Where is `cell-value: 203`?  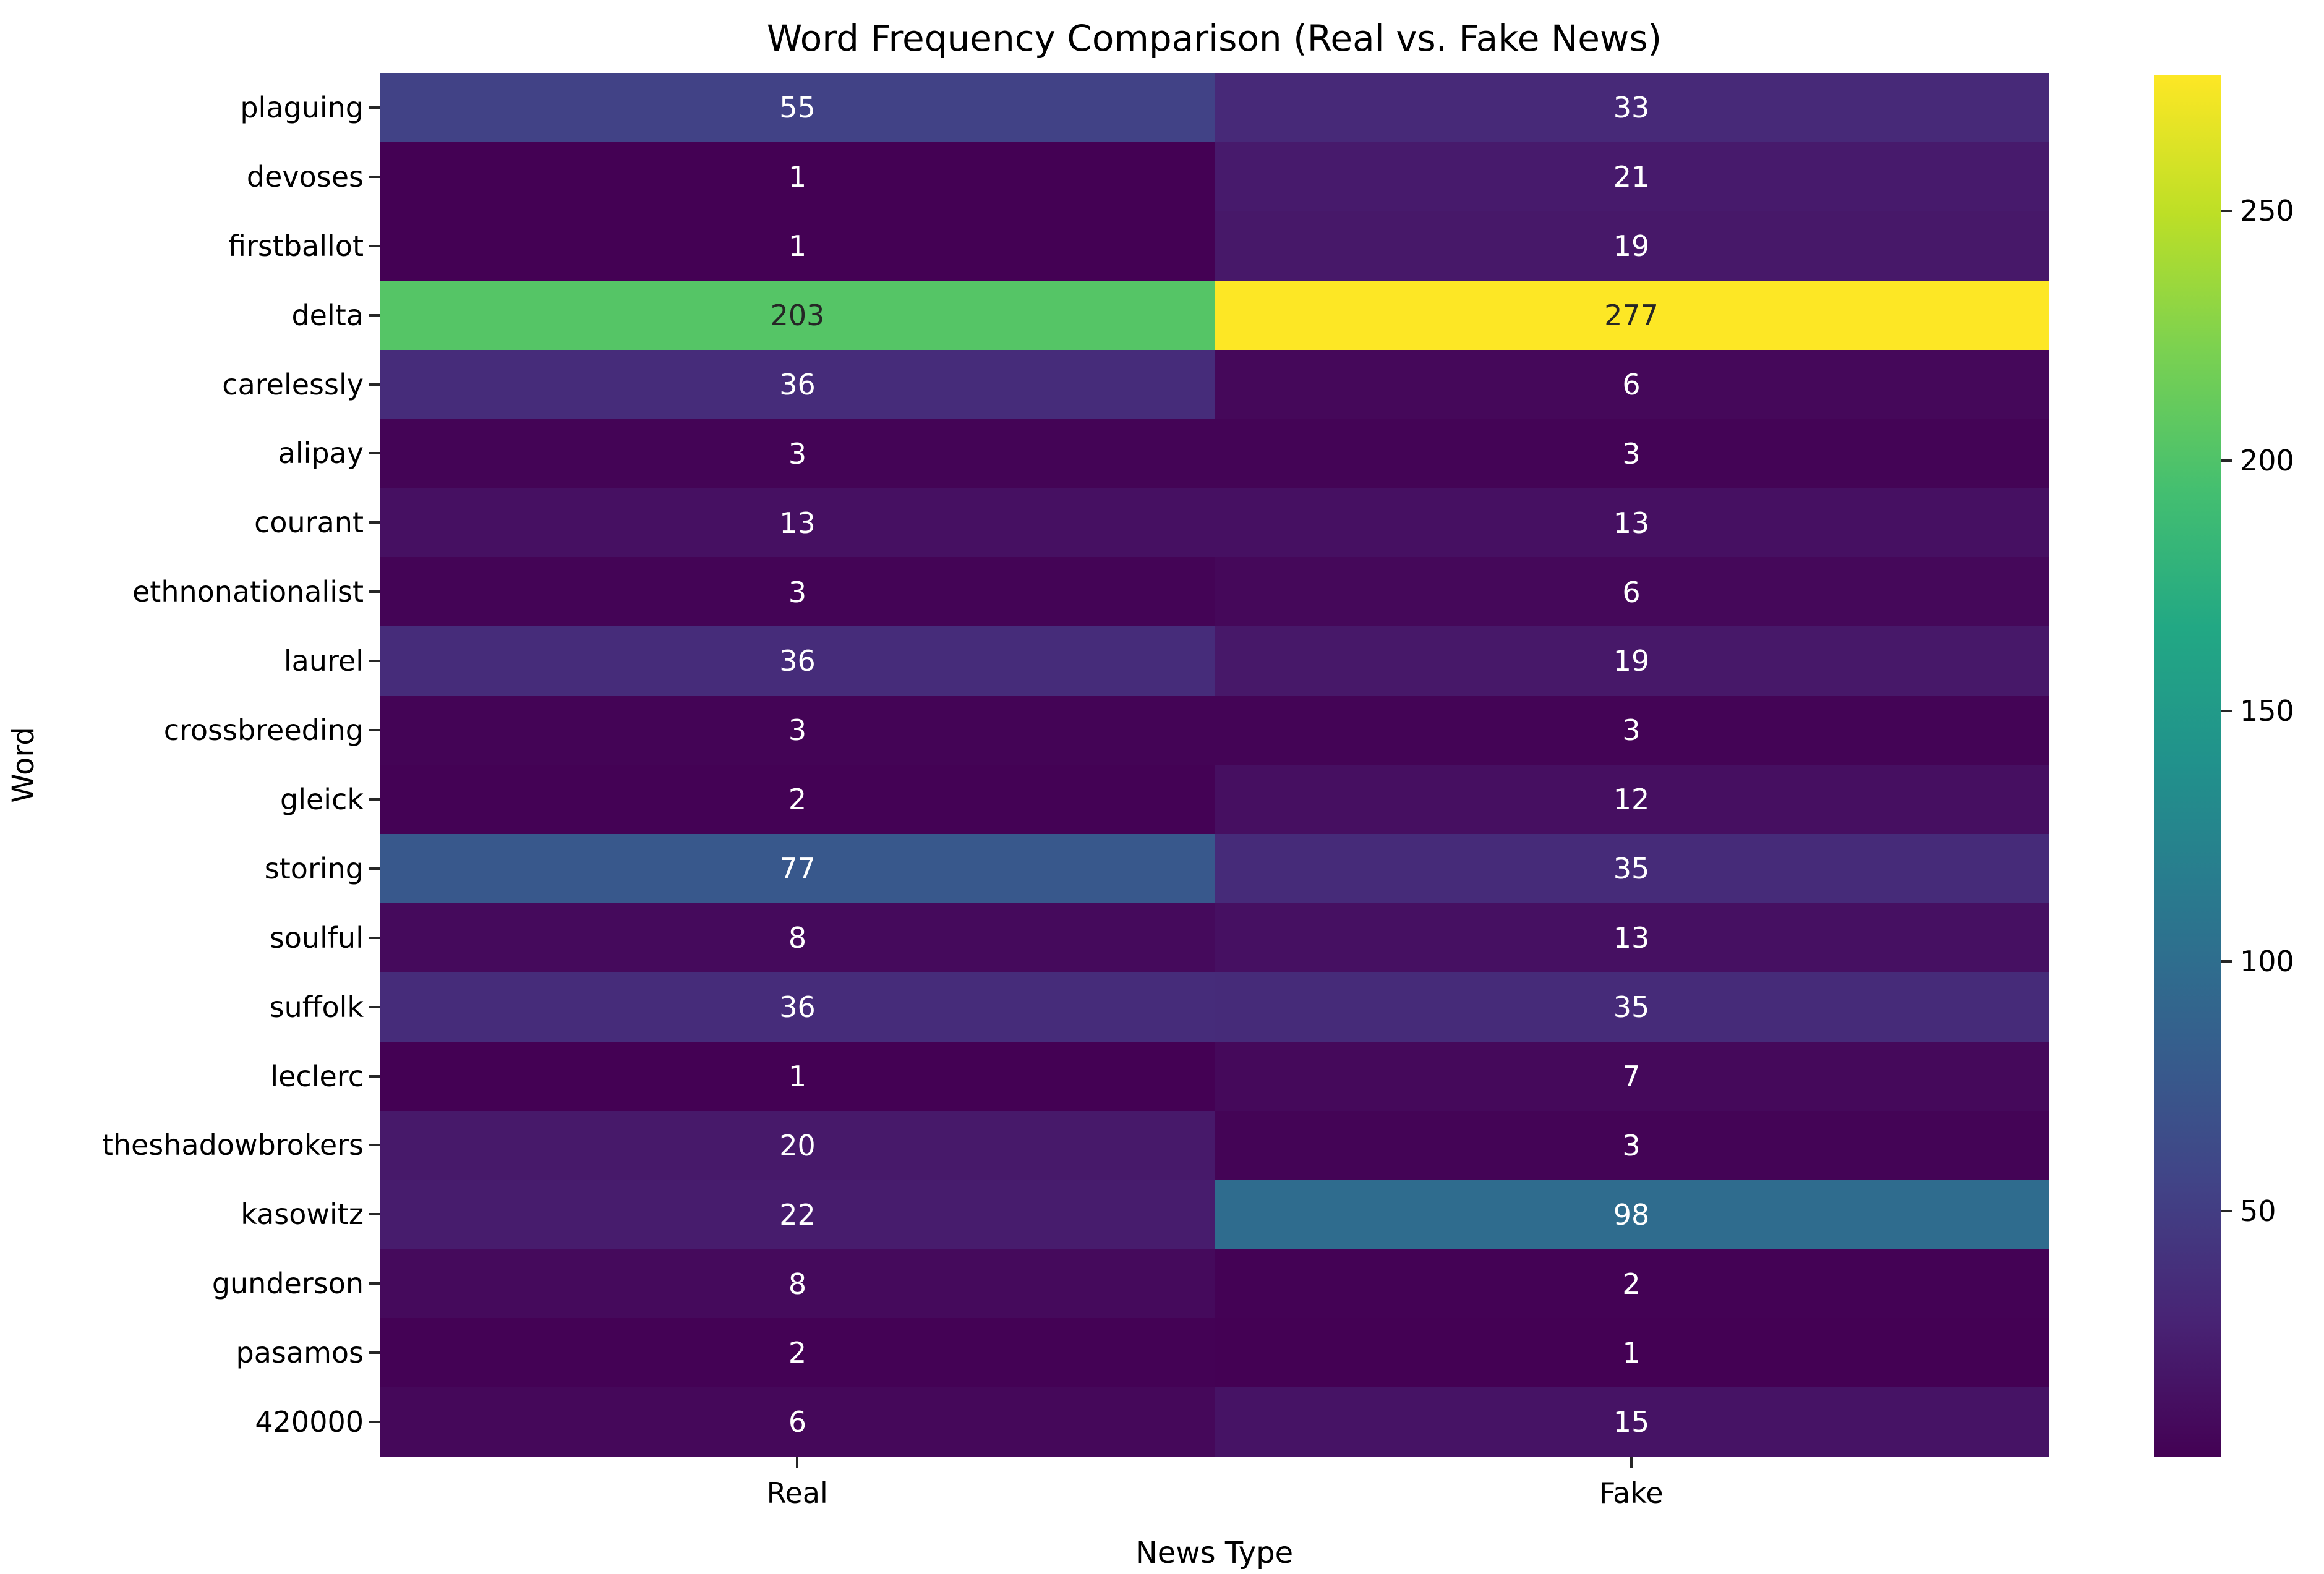
cell-value: 203 is located at coordinates (797, 315).